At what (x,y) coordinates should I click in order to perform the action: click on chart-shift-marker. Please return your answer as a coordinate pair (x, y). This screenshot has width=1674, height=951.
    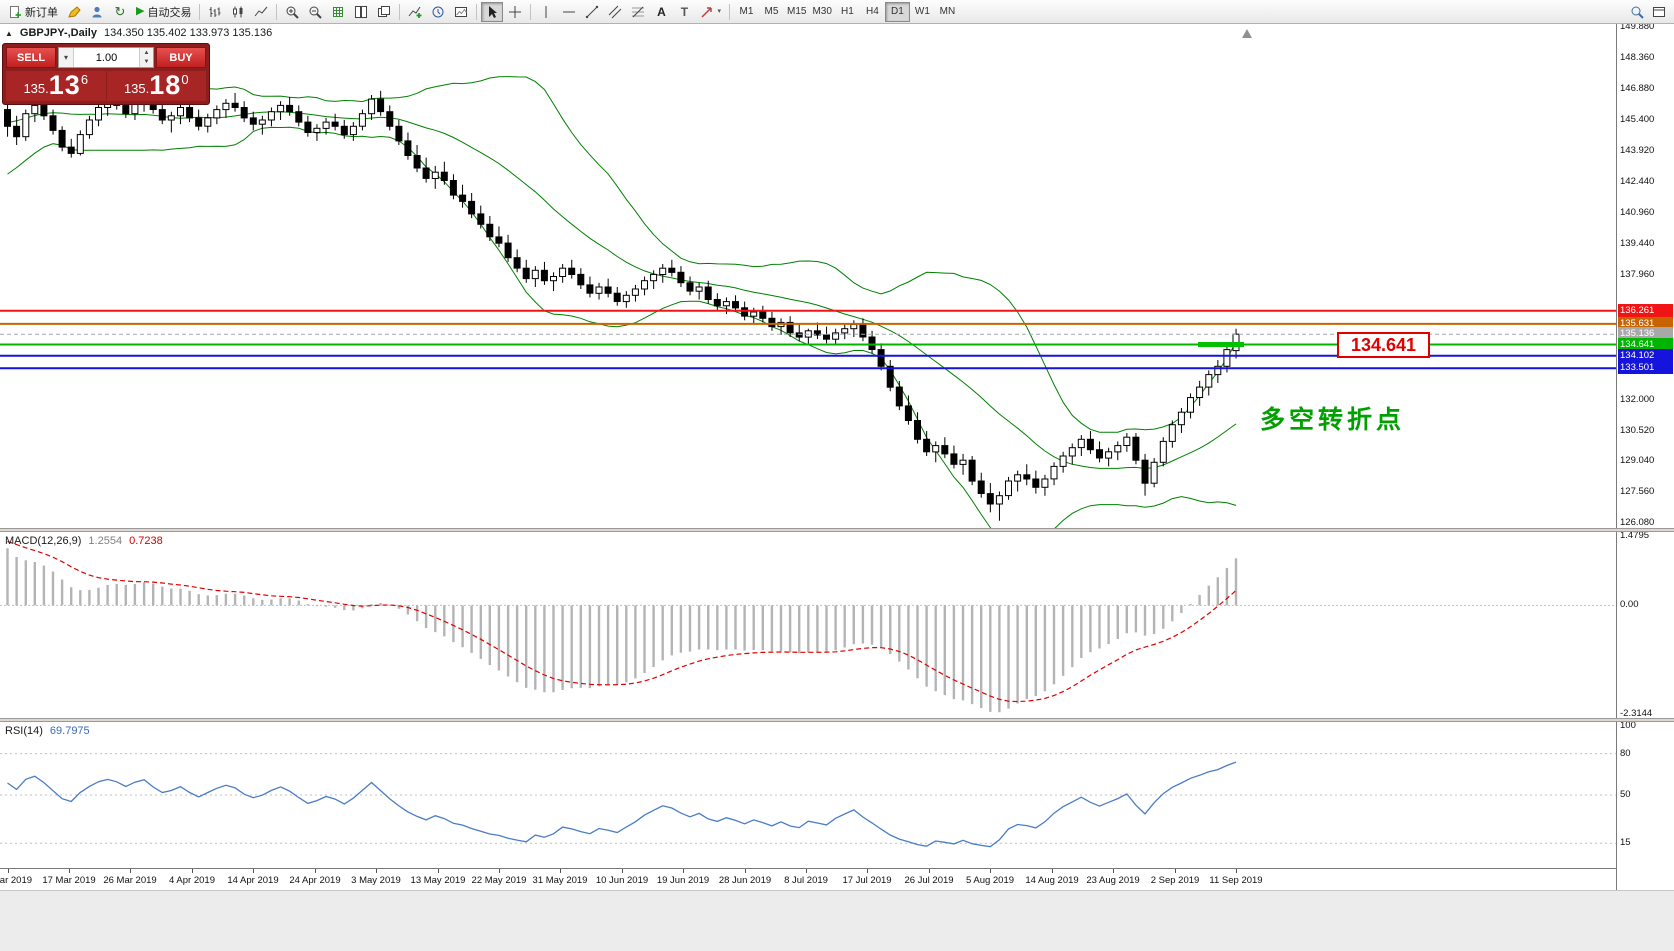
    Looking at the image, I should click on (1247, 33).